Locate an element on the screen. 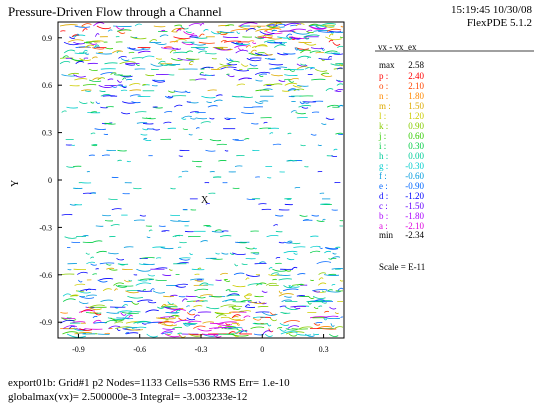  y-tick-label: -0.3 is located at coordinates (45, 227).